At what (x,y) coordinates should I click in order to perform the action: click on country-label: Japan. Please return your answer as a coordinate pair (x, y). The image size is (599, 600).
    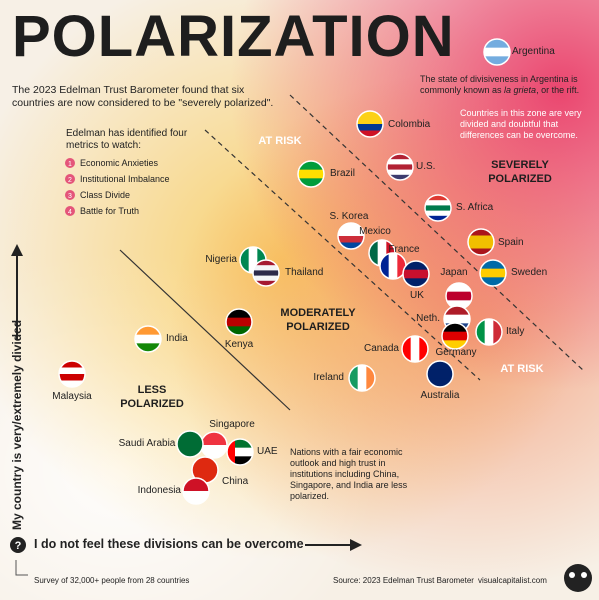
    Looking at the image, I should click on (454, 272).